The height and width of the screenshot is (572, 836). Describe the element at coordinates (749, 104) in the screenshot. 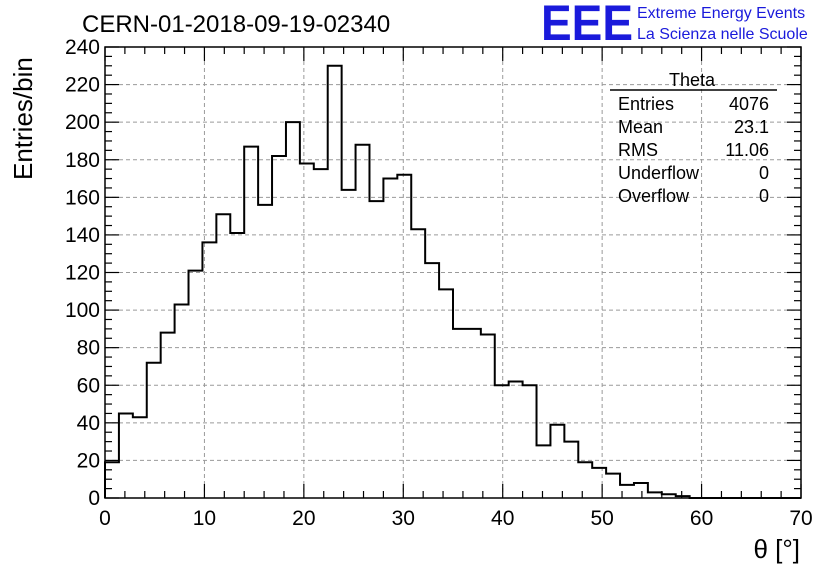

I see `stats-value-entries: 4076` at that location.